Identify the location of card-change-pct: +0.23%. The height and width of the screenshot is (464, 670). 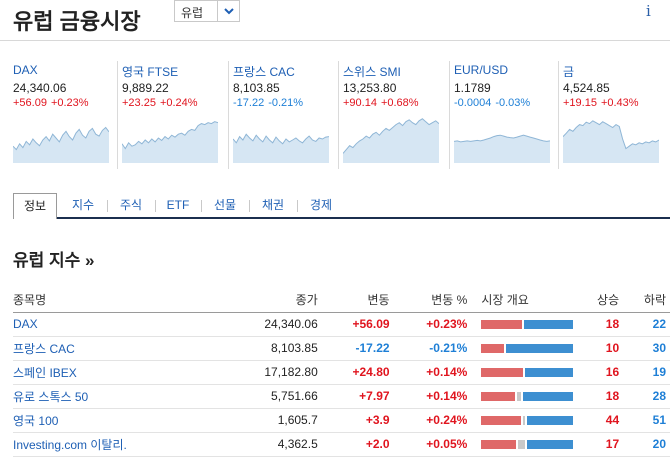
(69, 103).